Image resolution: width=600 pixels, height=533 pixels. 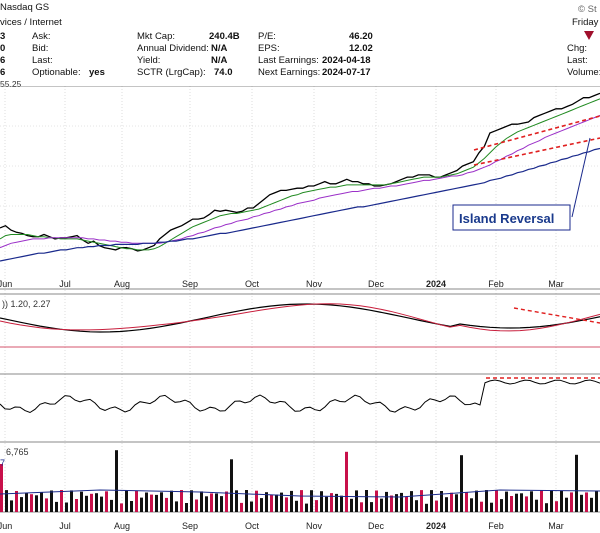 I want to click on x-tick-label-bottom: Oct, so click(x=252, y=526).